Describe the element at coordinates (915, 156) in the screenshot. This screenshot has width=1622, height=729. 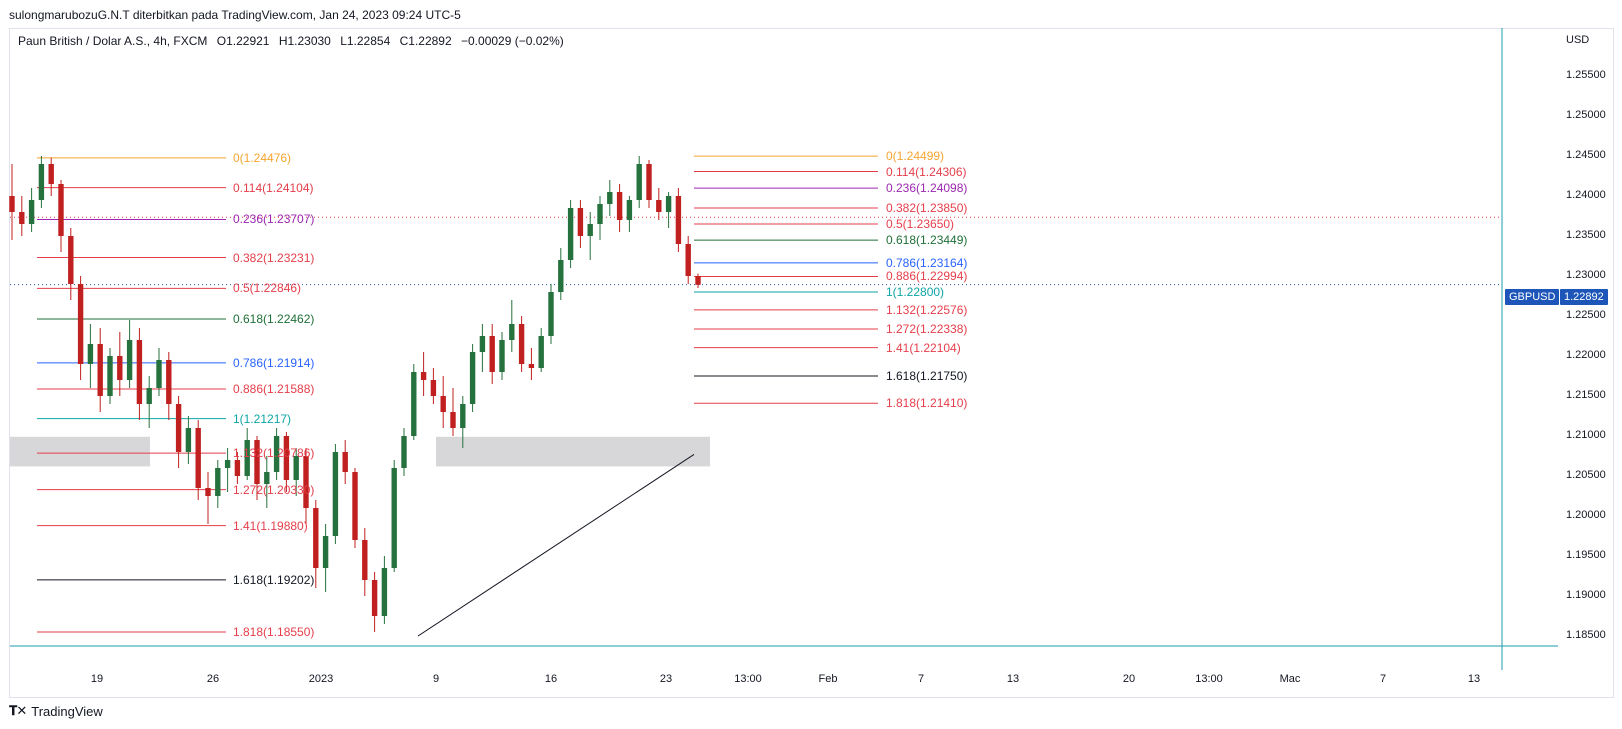
I see `fib-right-label: 0(1.24499)` at that location.